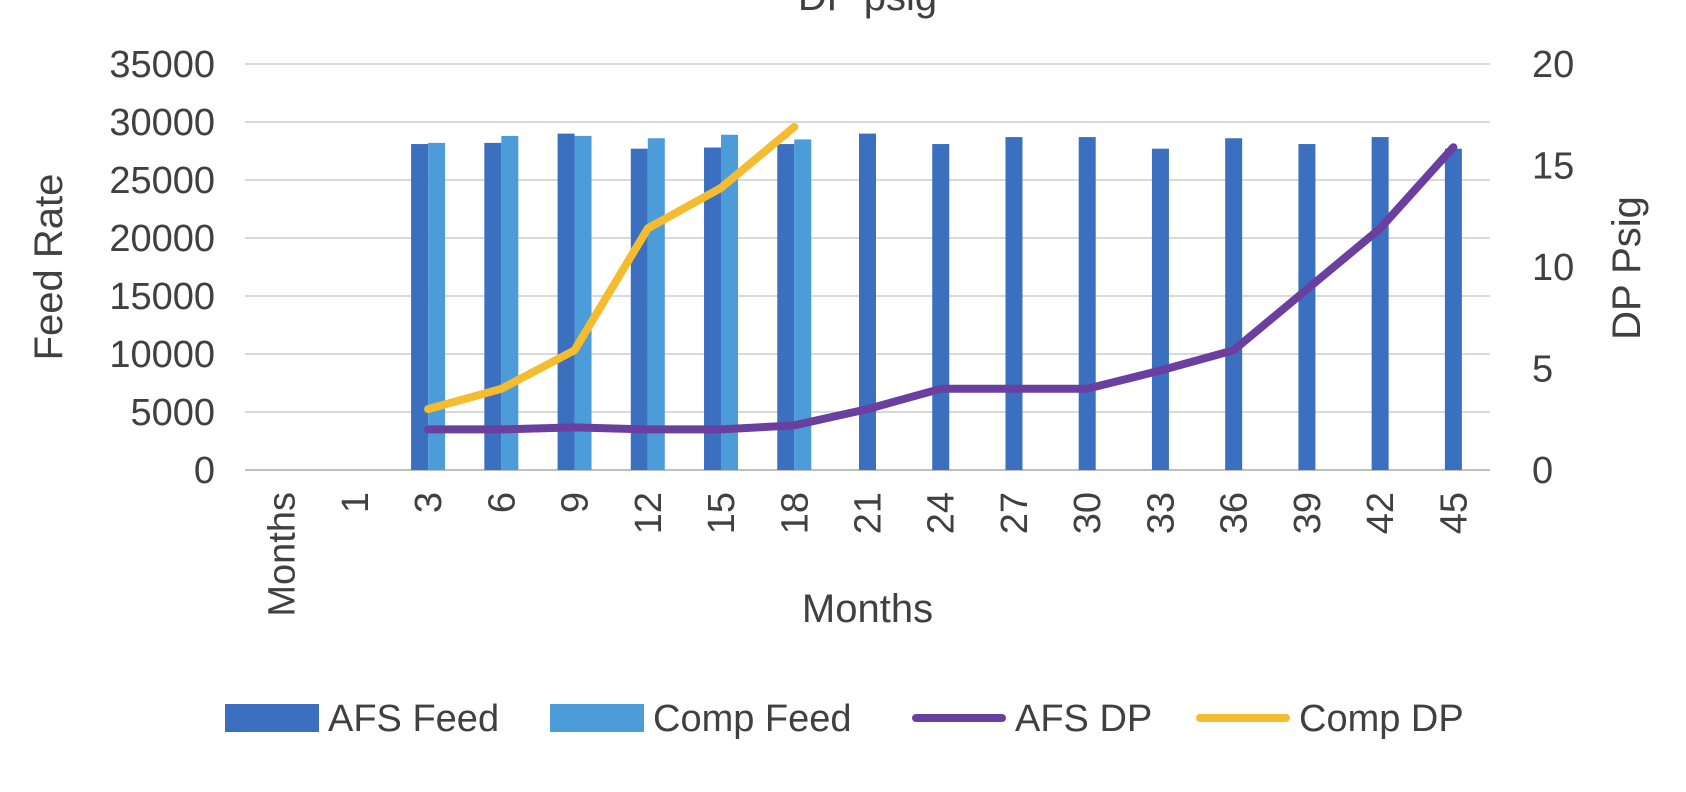 This screenshot has height=792, width=1686. What do you see at coordinates (204, 471) in the screenshot?
I see `y-tick-label: 0` at bounding box center [204, 471].